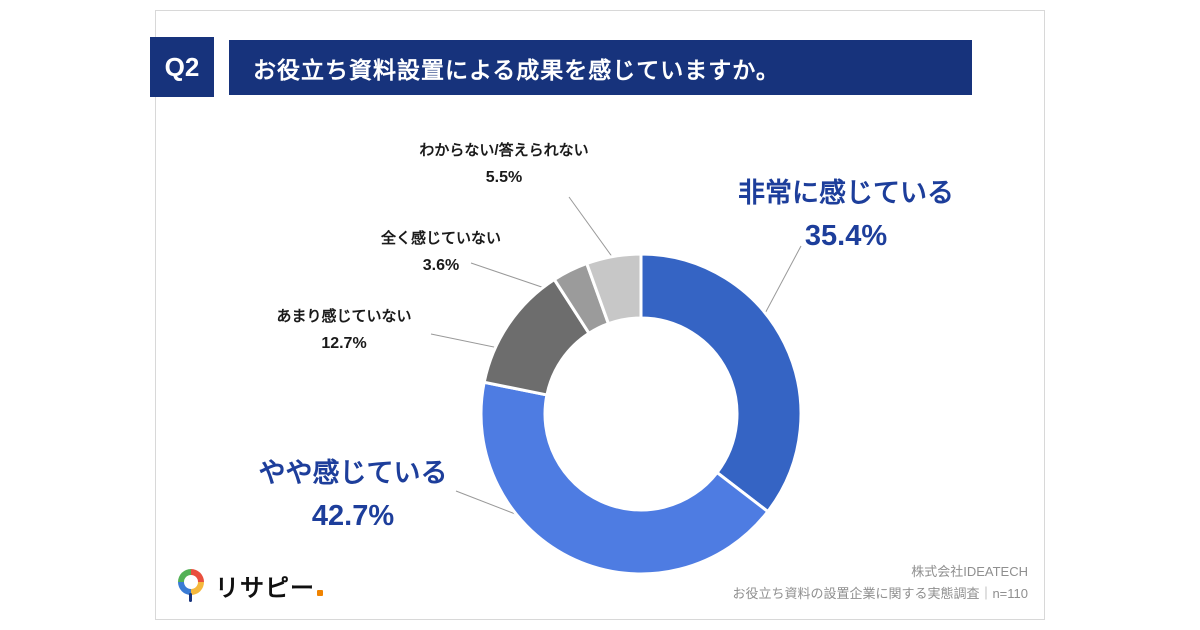 Image resolution: width=1200 pixels, height=630 pixels. Describe the element at coordinates (591, 227) in the screenshot. I see `leader-line-unknown` at that location.